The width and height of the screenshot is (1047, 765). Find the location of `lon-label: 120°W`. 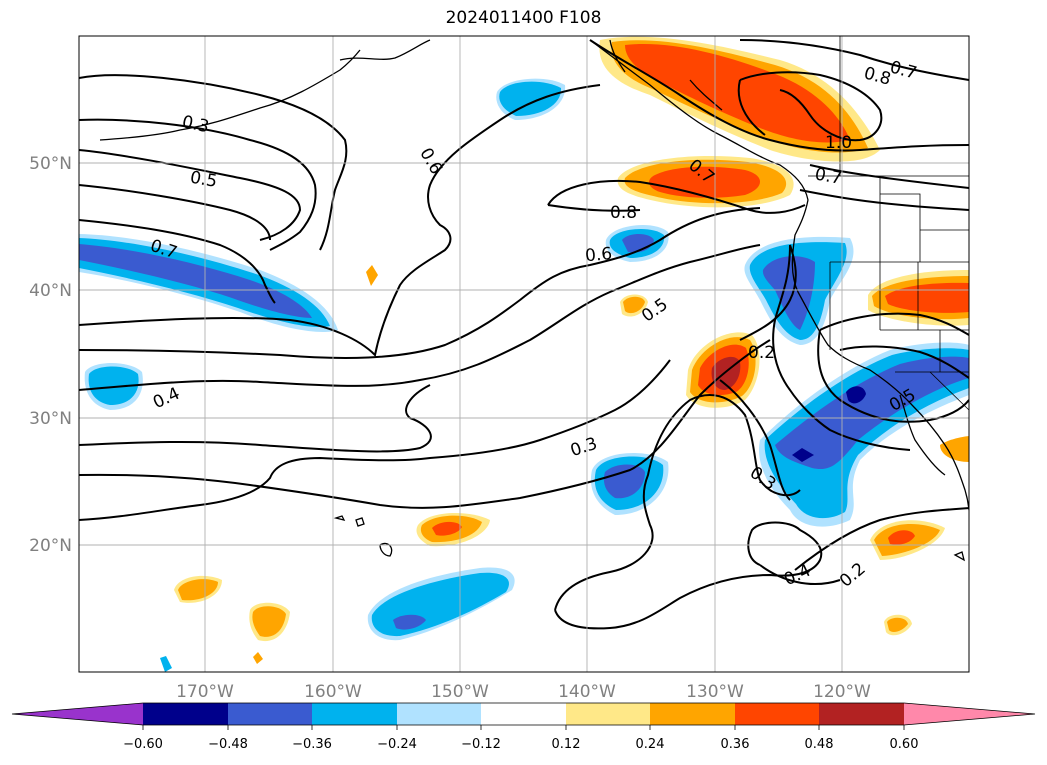

lon-label: 120°W is located at coordinates (842, 692).